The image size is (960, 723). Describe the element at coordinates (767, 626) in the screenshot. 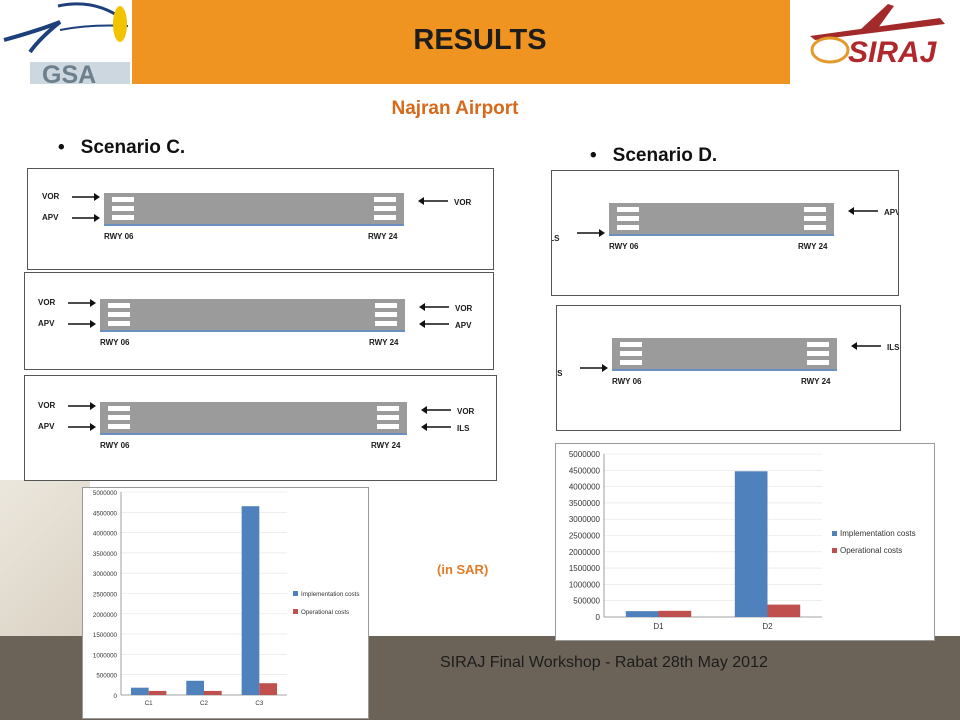

I see `x-tick-label: D2` at that location.